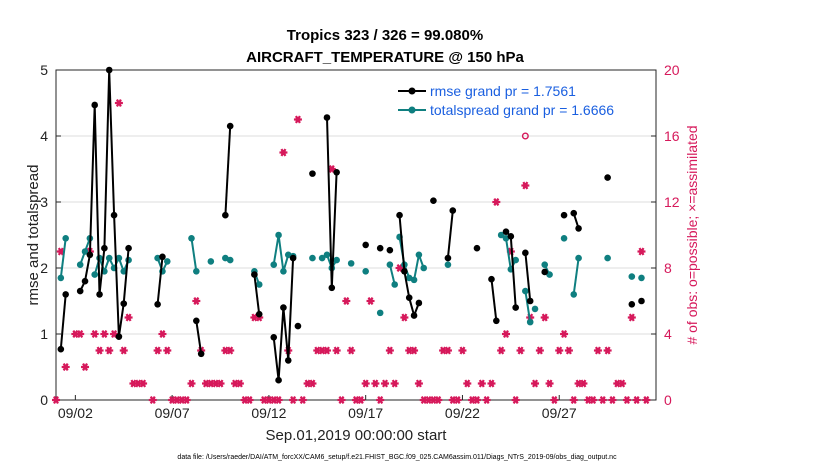 This screenshot has height=470, width=830. What do you see at coordinates (668, 268) in the screenshot?
I see `y2-tick-label: 8` at bounding box center [668, 268].